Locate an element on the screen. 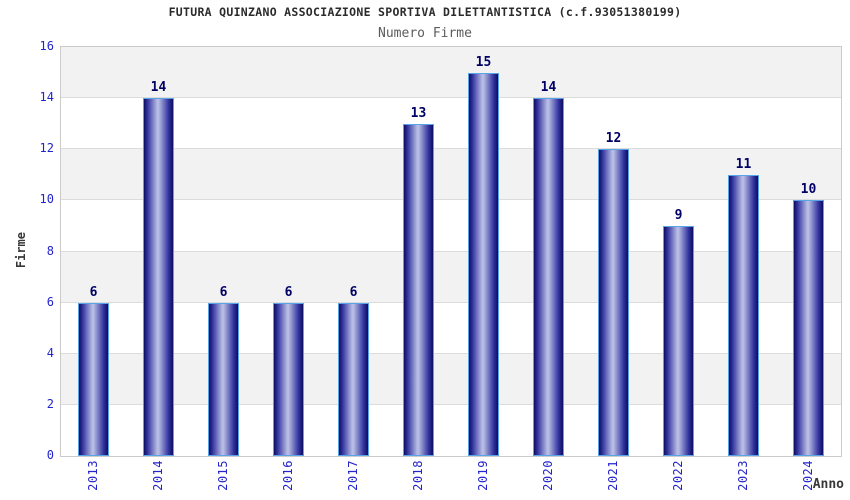 The image size is (850, 500). x-tick-text: 2013 is located at coordinates (92, 475).